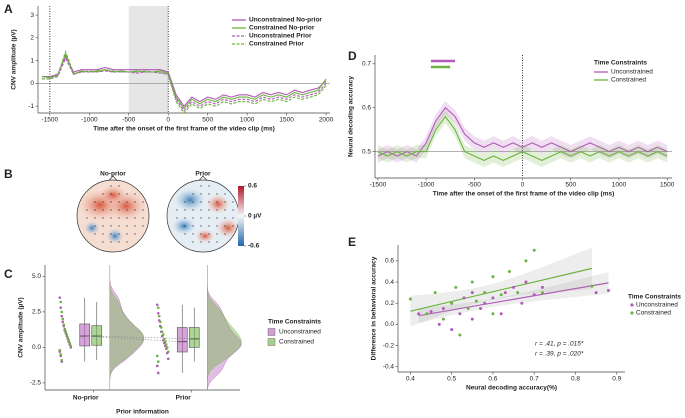  I want to click on x-tick-label: 0, so click(168, 120).